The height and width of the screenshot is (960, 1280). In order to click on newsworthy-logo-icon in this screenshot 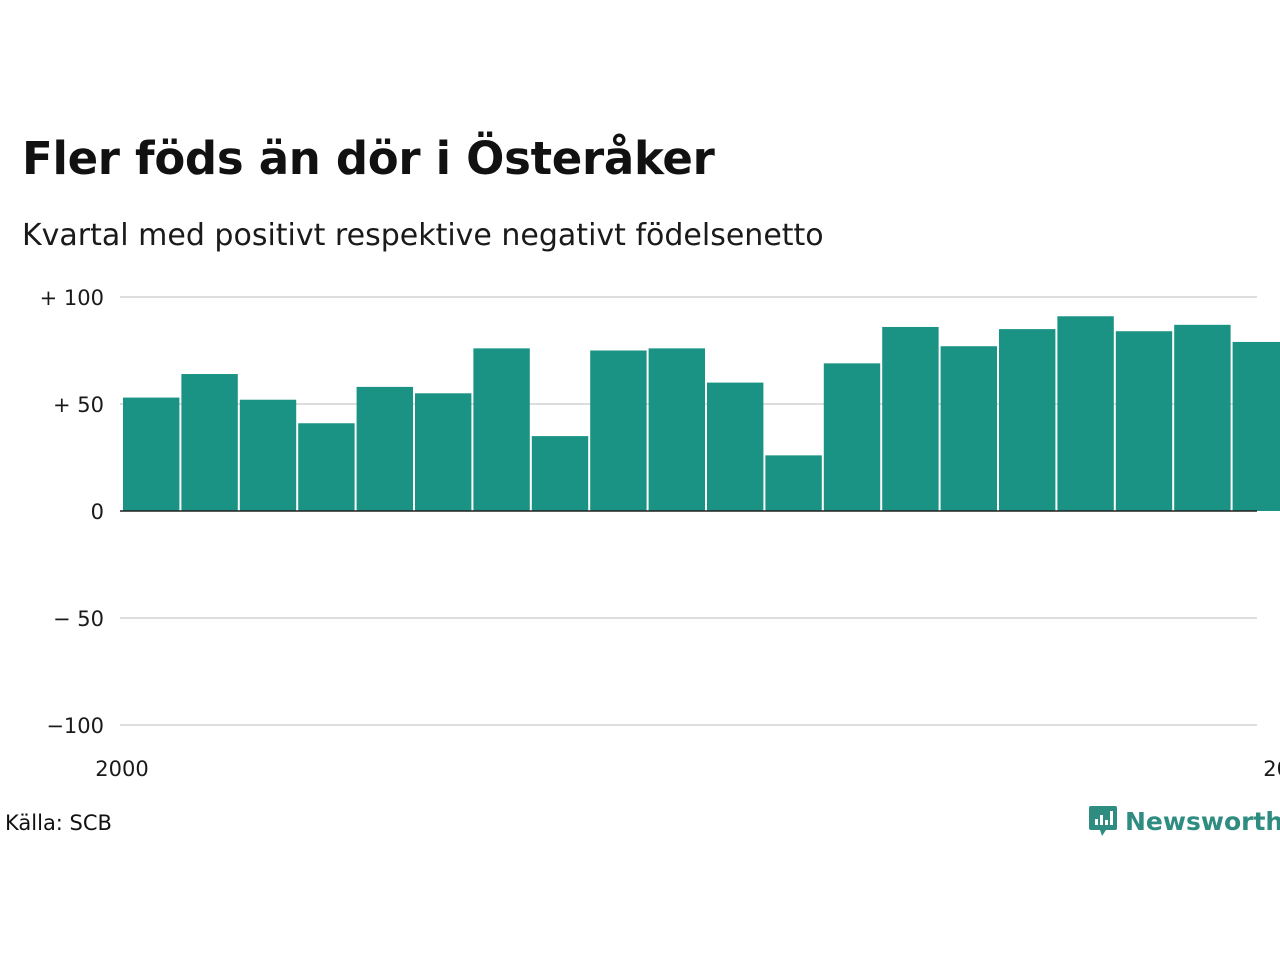, I will do `click(1103, 821)`.